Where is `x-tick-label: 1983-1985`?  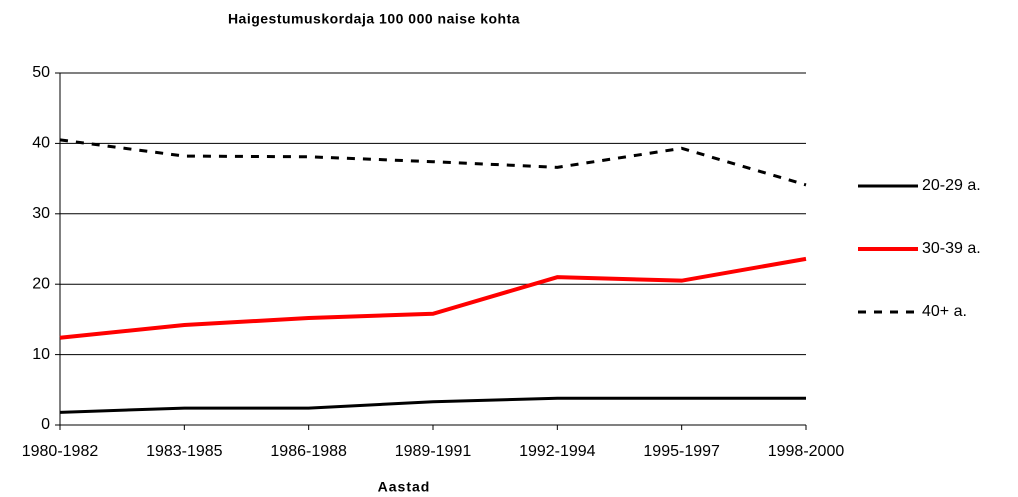
x-tick-label: 1983-1985 is located at coordinates (184, 451).